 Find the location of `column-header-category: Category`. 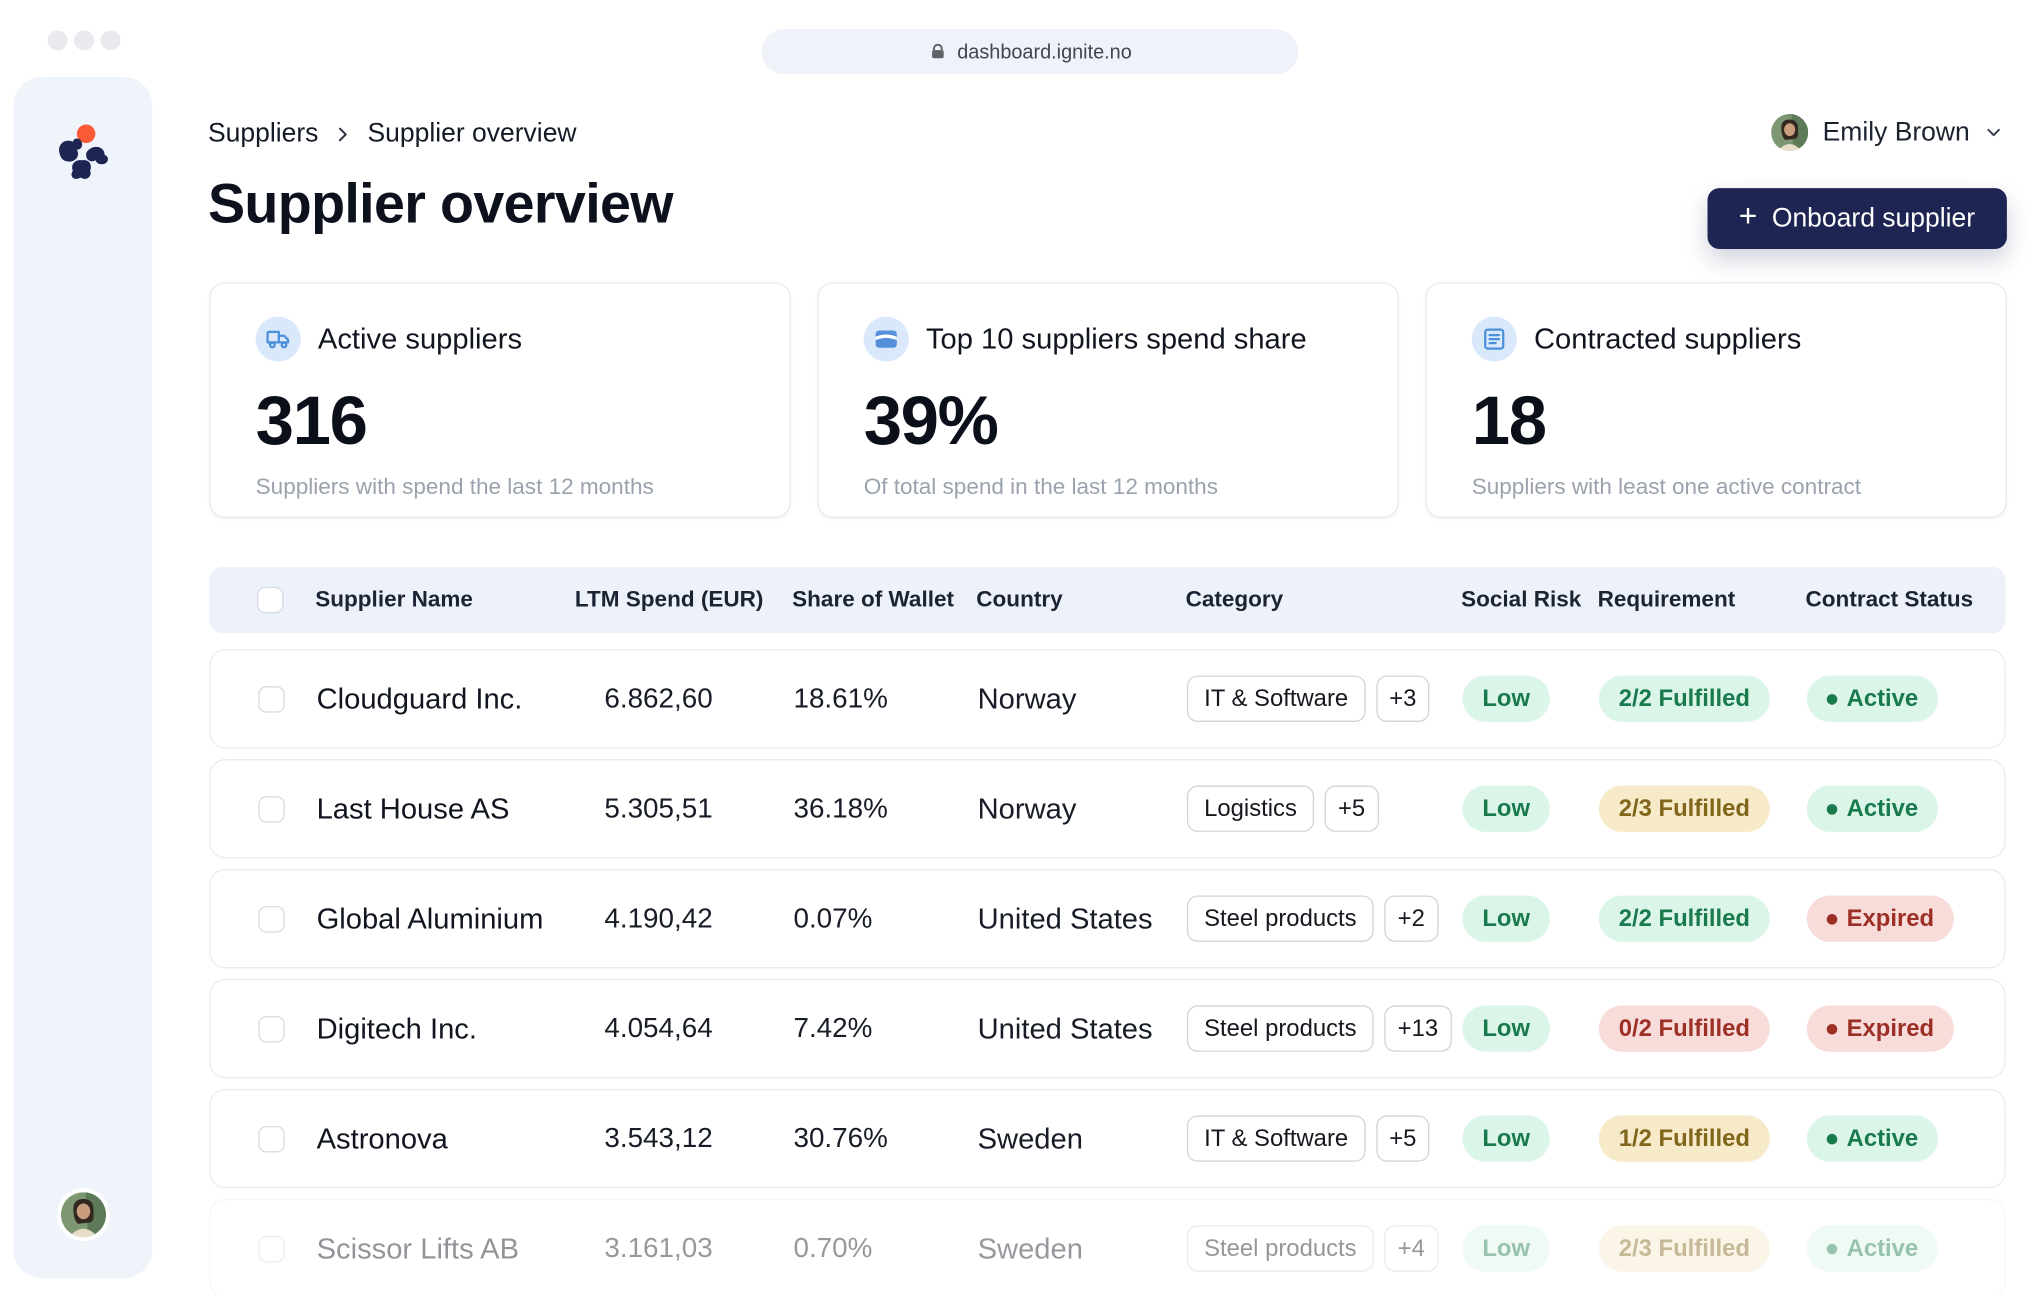

column-header-category: Category is located at coordinates (1234, 599).